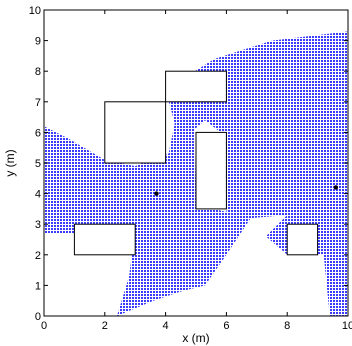 The width and height of the screenshot is (352, 346). Describe the element at coordinates (10, 162) in the screenshot. I see `y-axis-label: y (m)` at that location.